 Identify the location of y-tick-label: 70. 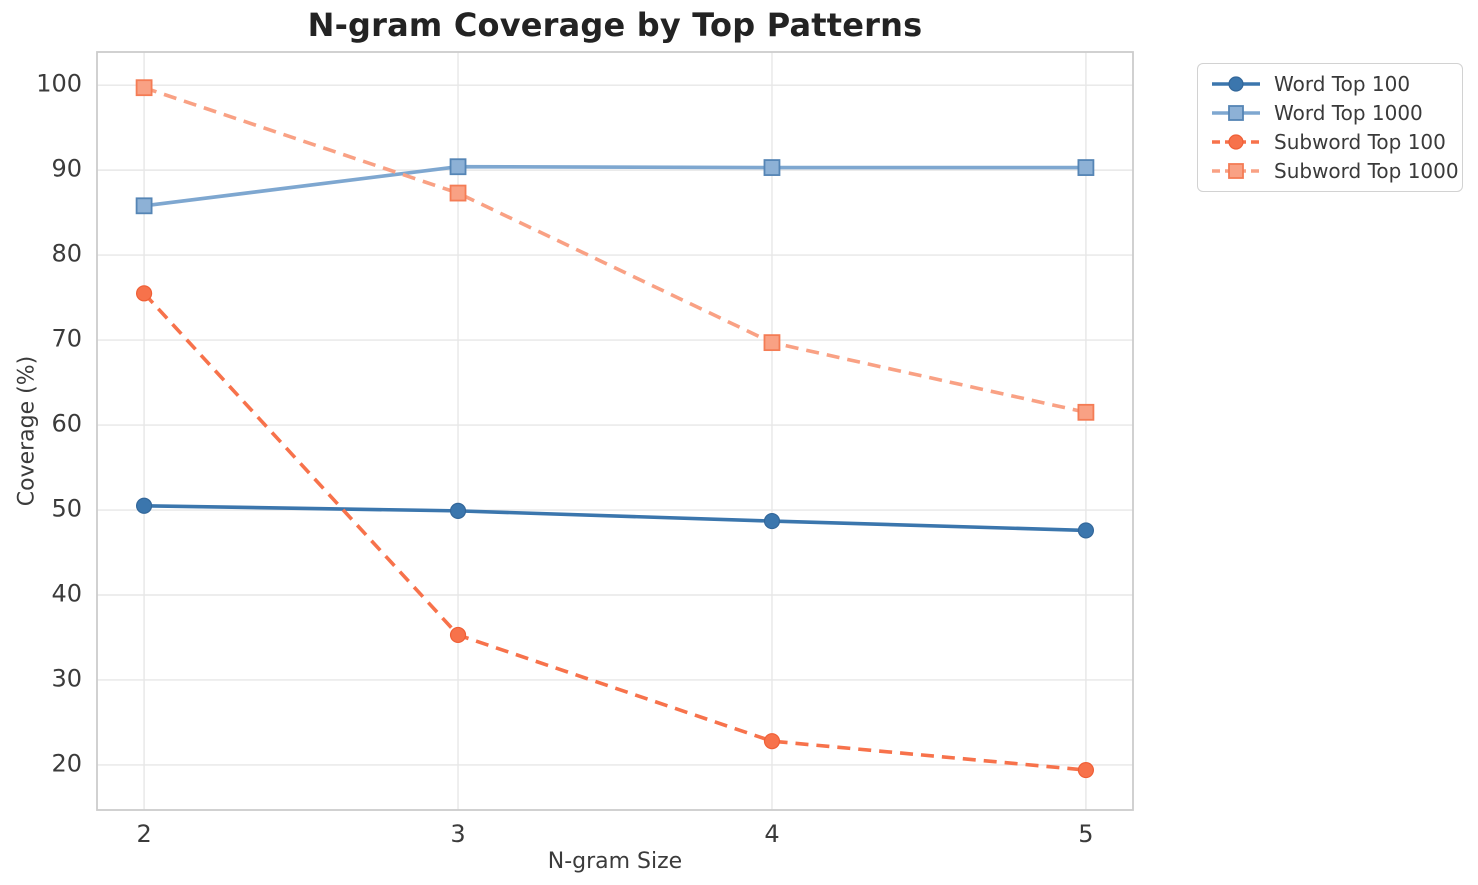
(66, 338).